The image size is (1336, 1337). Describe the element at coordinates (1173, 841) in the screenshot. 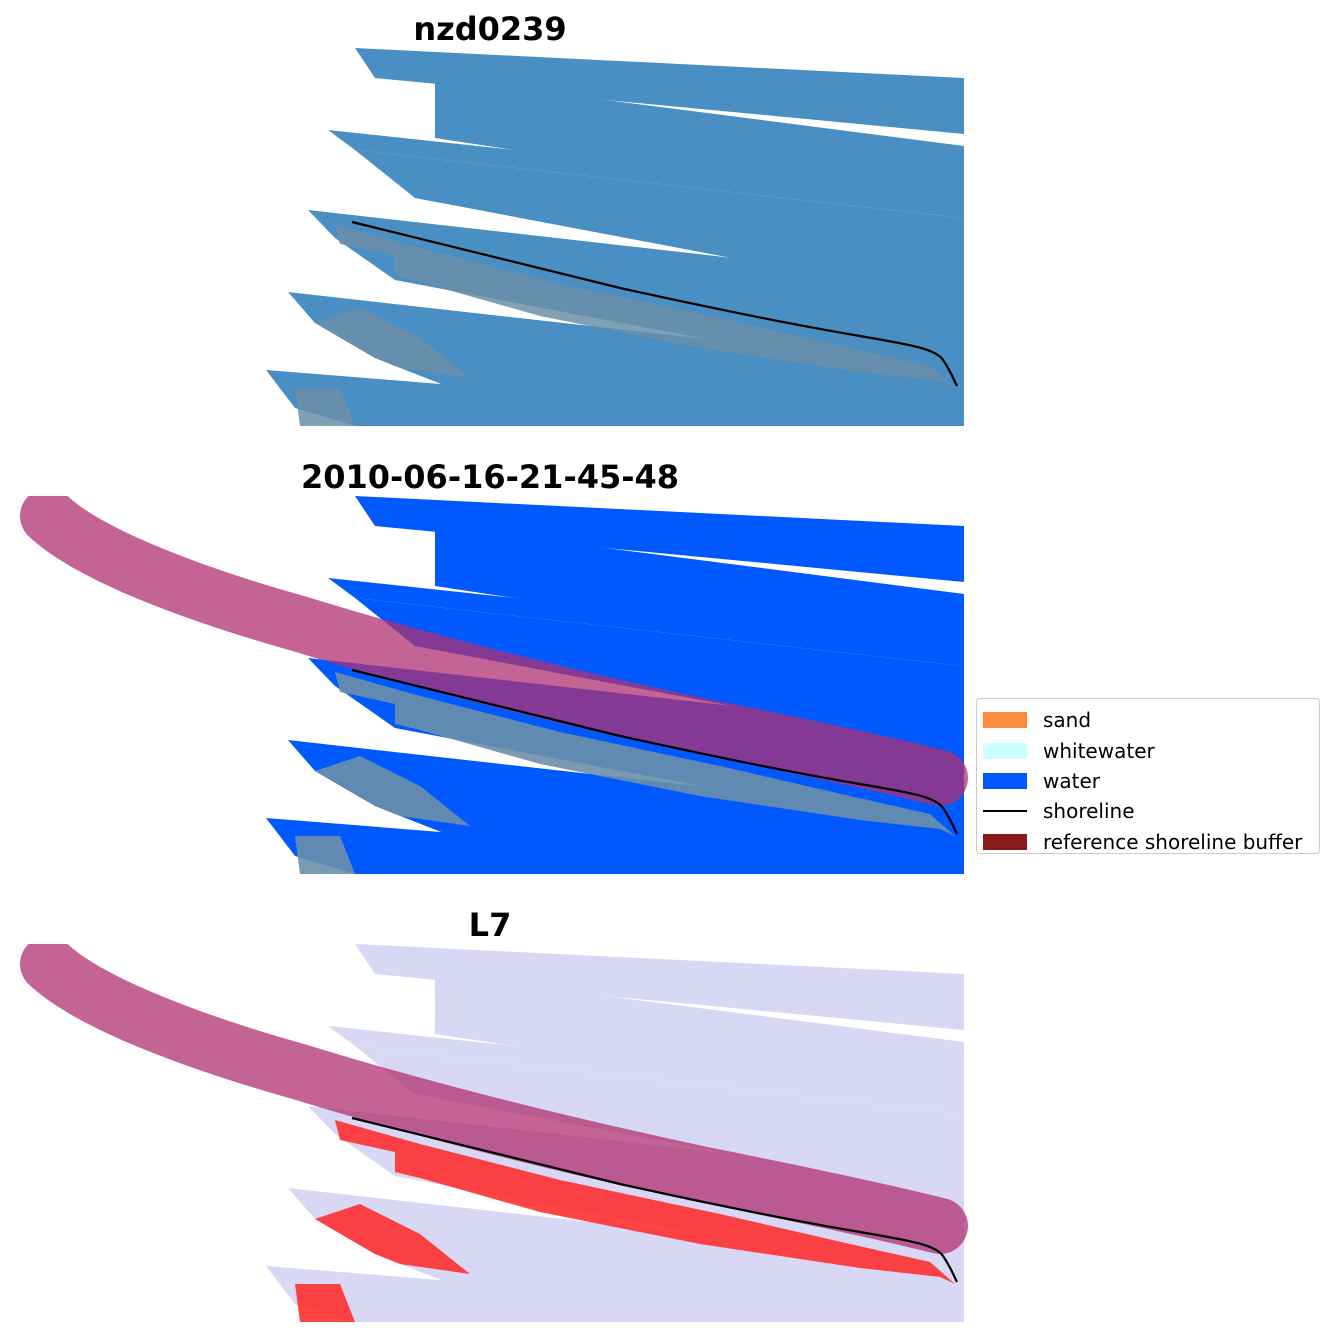

I see `legend-label-buffer: reference shoreline buffer` at that location.